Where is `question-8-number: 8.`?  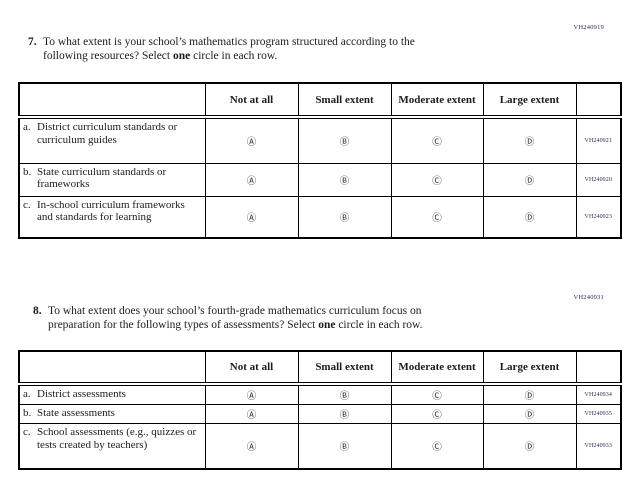
question-8-number: 8. is located at coordinates (37, 311).